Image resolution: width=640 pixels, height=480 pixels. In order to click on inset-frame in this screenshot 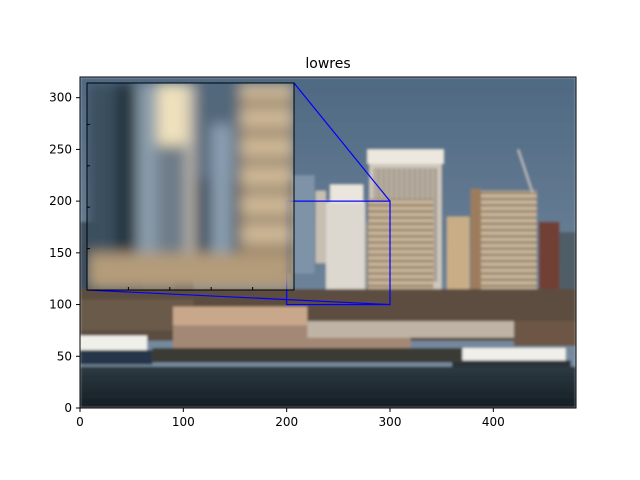, I will do `click(190, 186)`.